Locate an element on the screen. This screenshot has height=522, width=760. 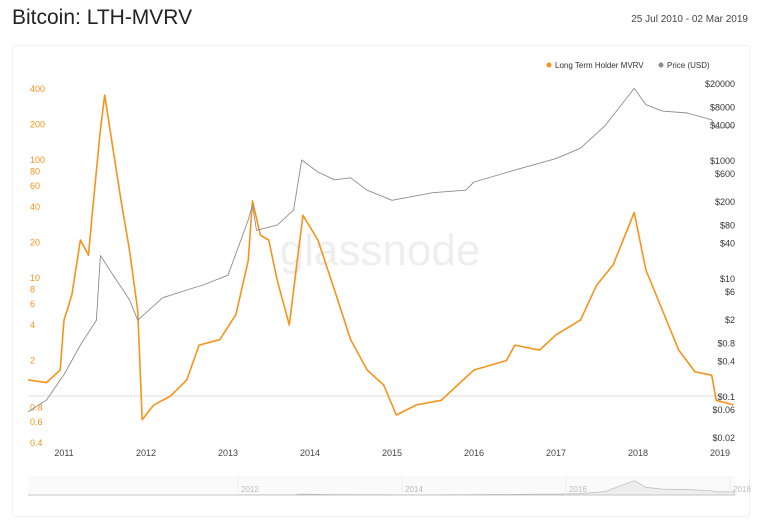
watermark: glassnode is located at coordinates (380, 250).